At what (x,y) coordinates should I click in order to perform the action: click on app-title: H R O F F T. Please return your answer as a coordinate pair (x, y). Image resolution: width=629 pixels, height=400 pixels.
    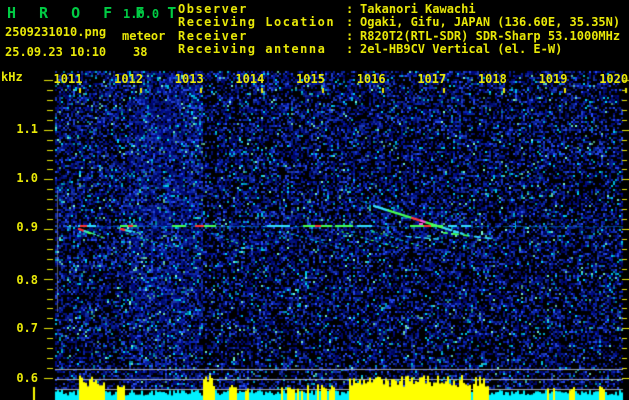
    Looking at the image, I should click on (95, 13).